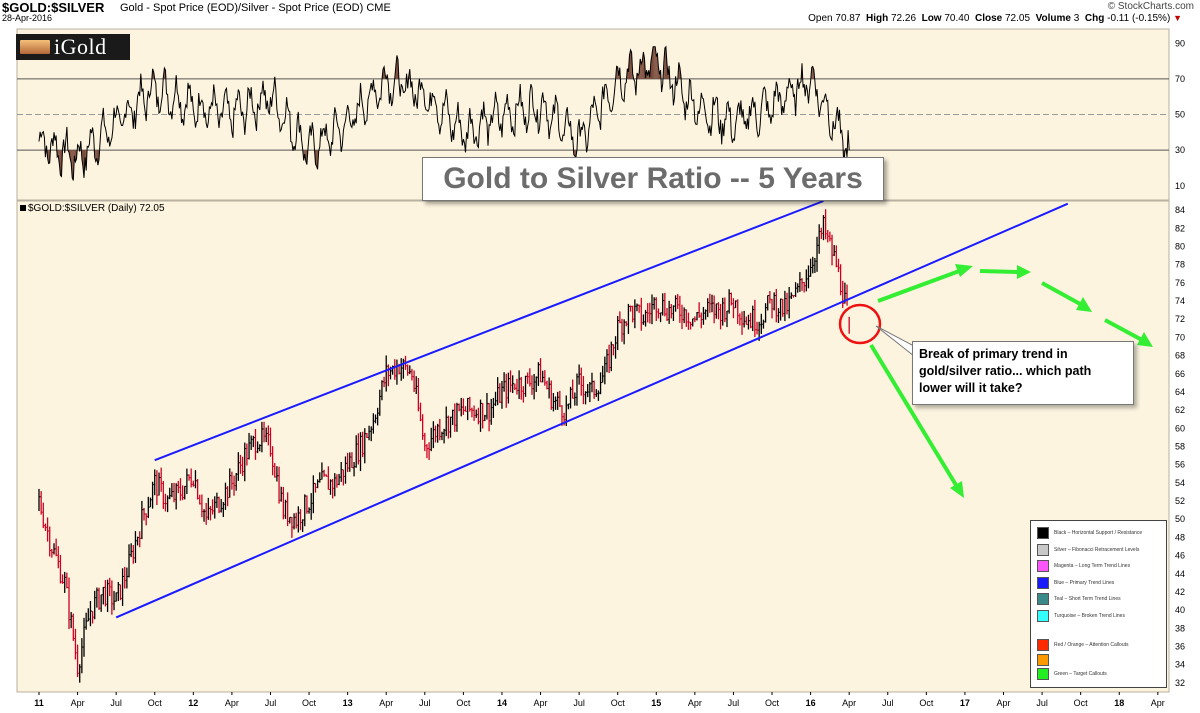 The image size is (1200, 713). Describe the element at coordinates (1017, 18) in the screenshot. I see `close-value: 72.05` at that location.